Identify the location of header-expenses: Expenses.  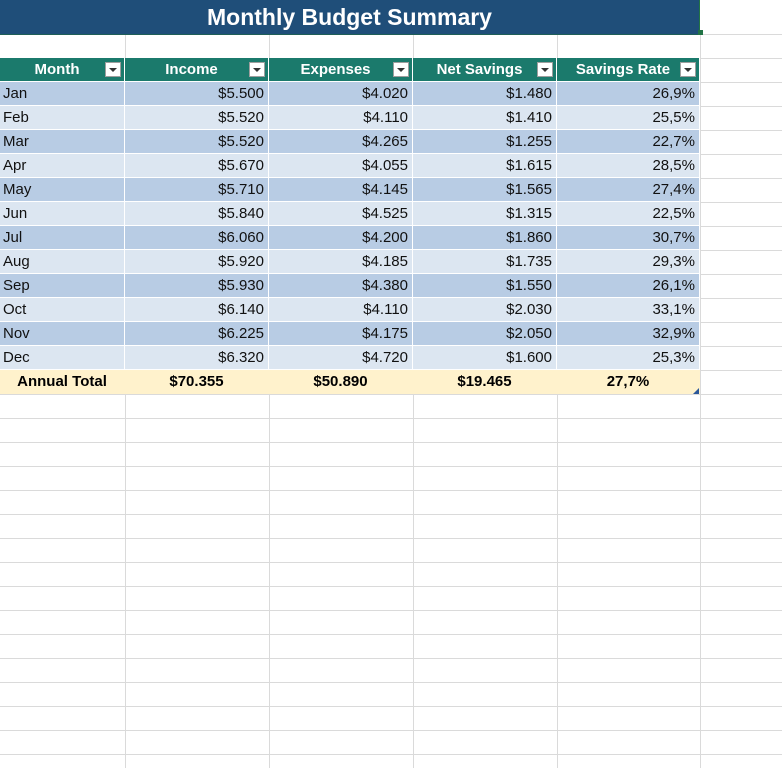
(341, 70).